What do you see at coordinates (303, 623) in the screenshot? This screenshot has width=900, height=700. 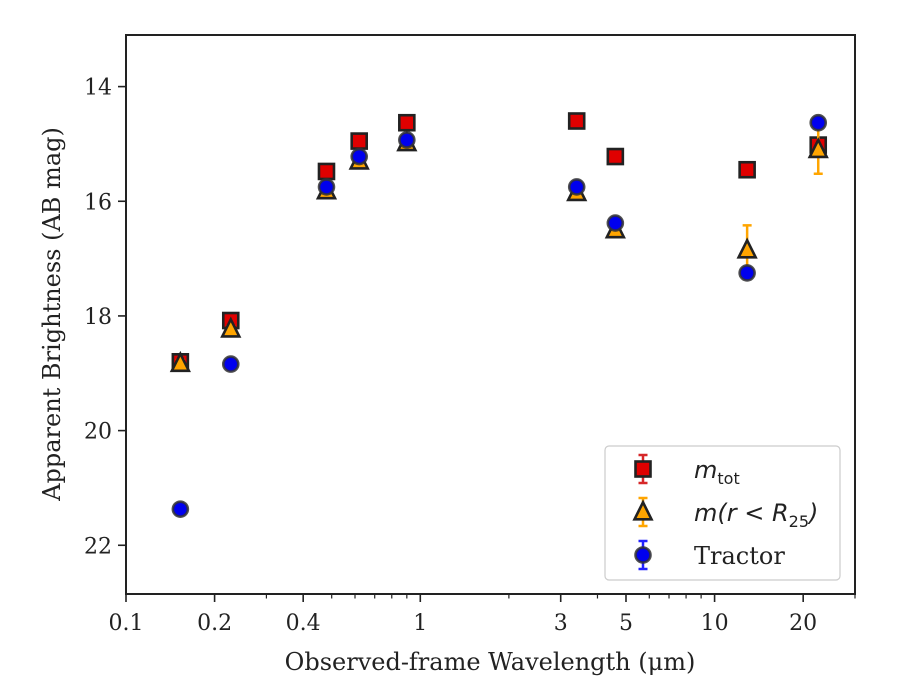 I see `x-tick-label: 0.4` at bounding box center [303, 623].